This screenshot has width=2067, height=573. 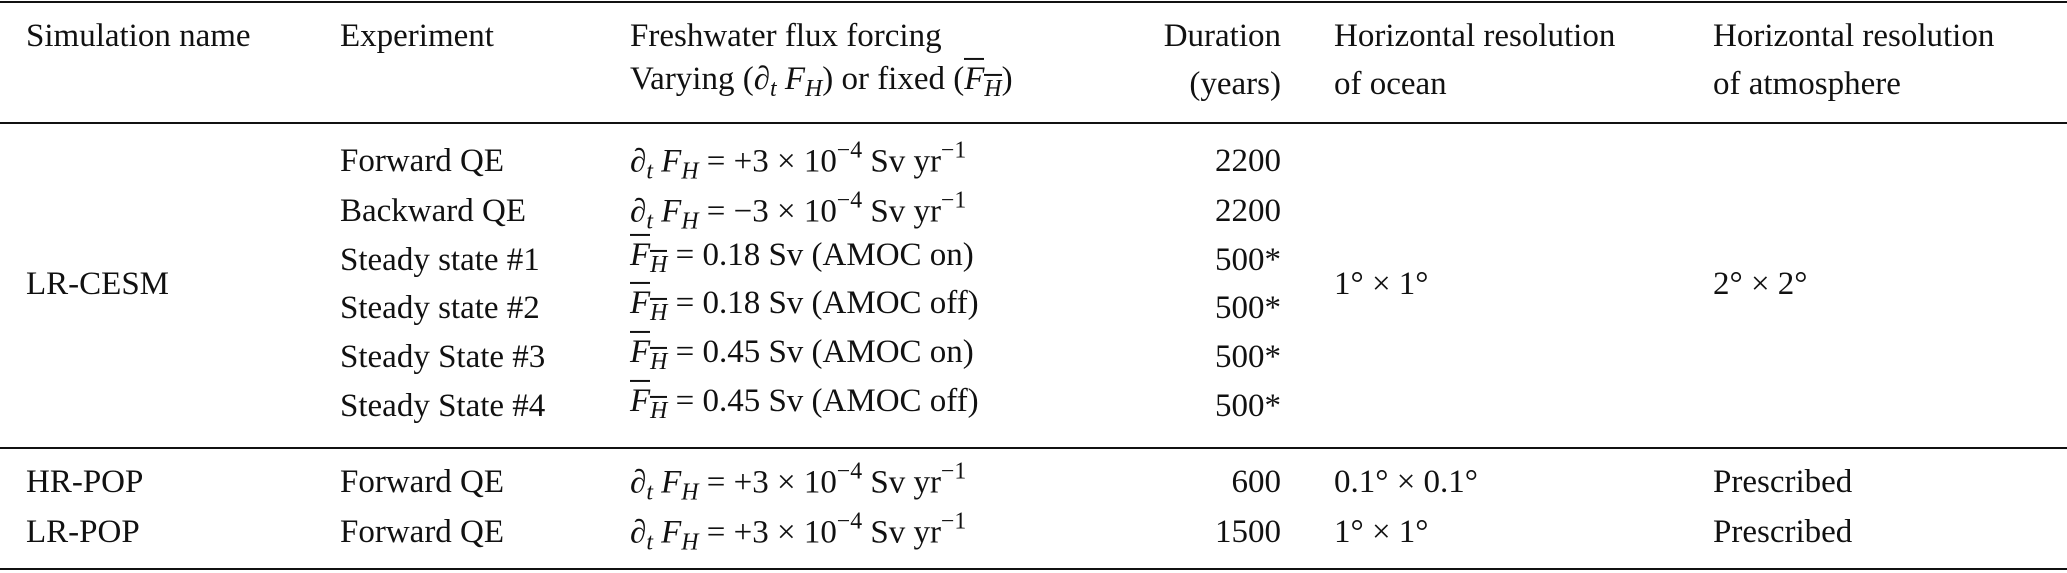 I want to click on duration: 600, so click(x=1256, y=482).